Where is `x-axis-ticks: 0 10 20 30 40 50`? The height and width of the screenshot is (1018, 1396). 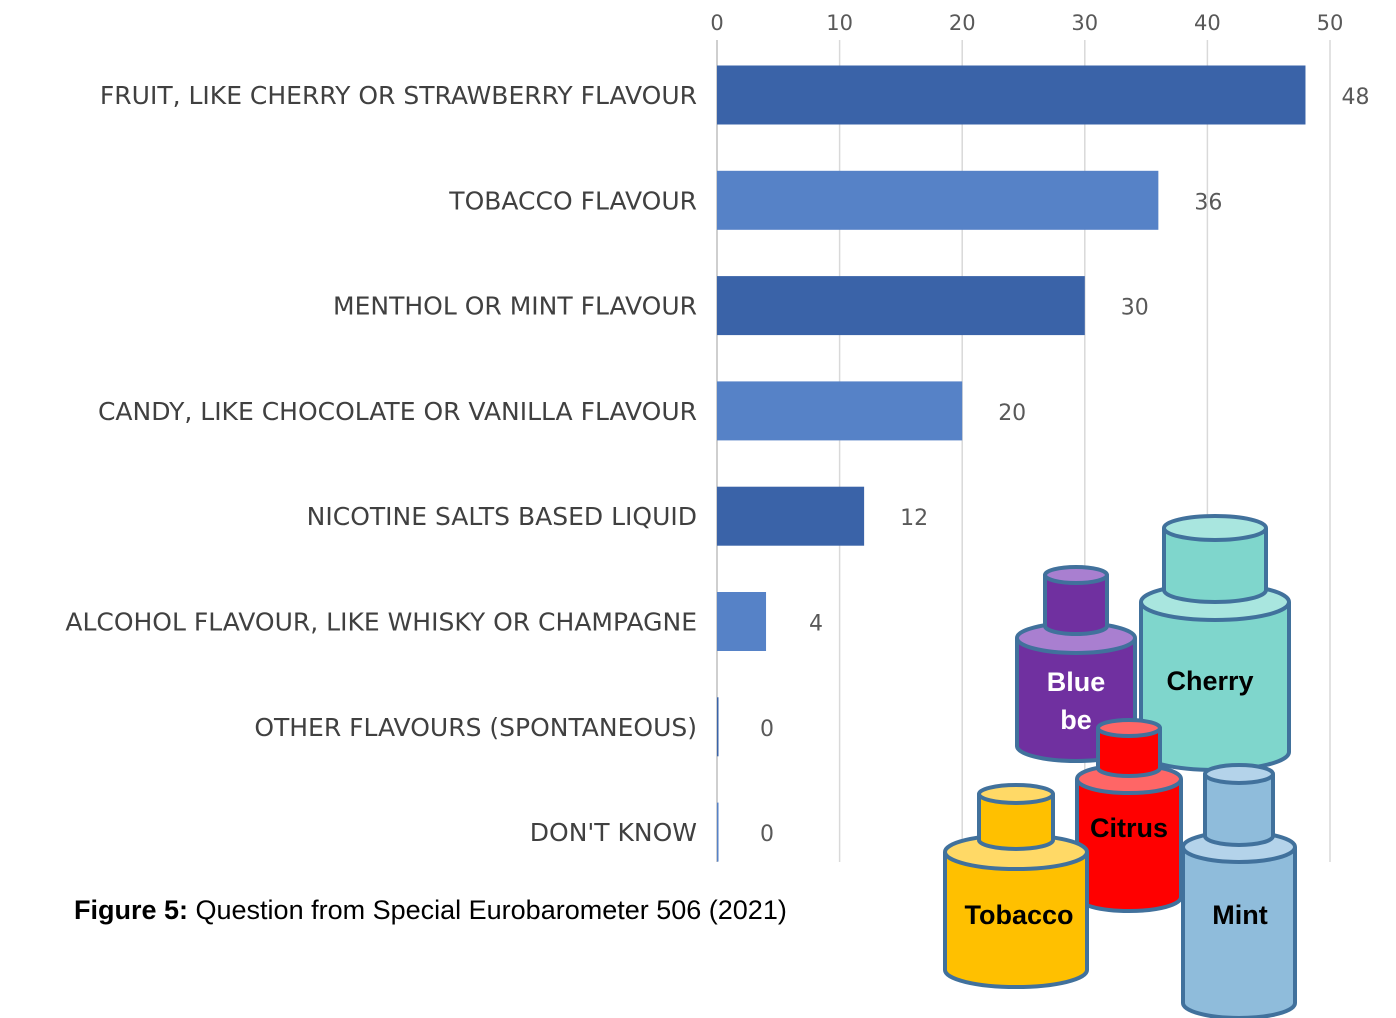
x-axis-ticks: 0 10 20 30 40 50 is located at coordinates (1026, 23).